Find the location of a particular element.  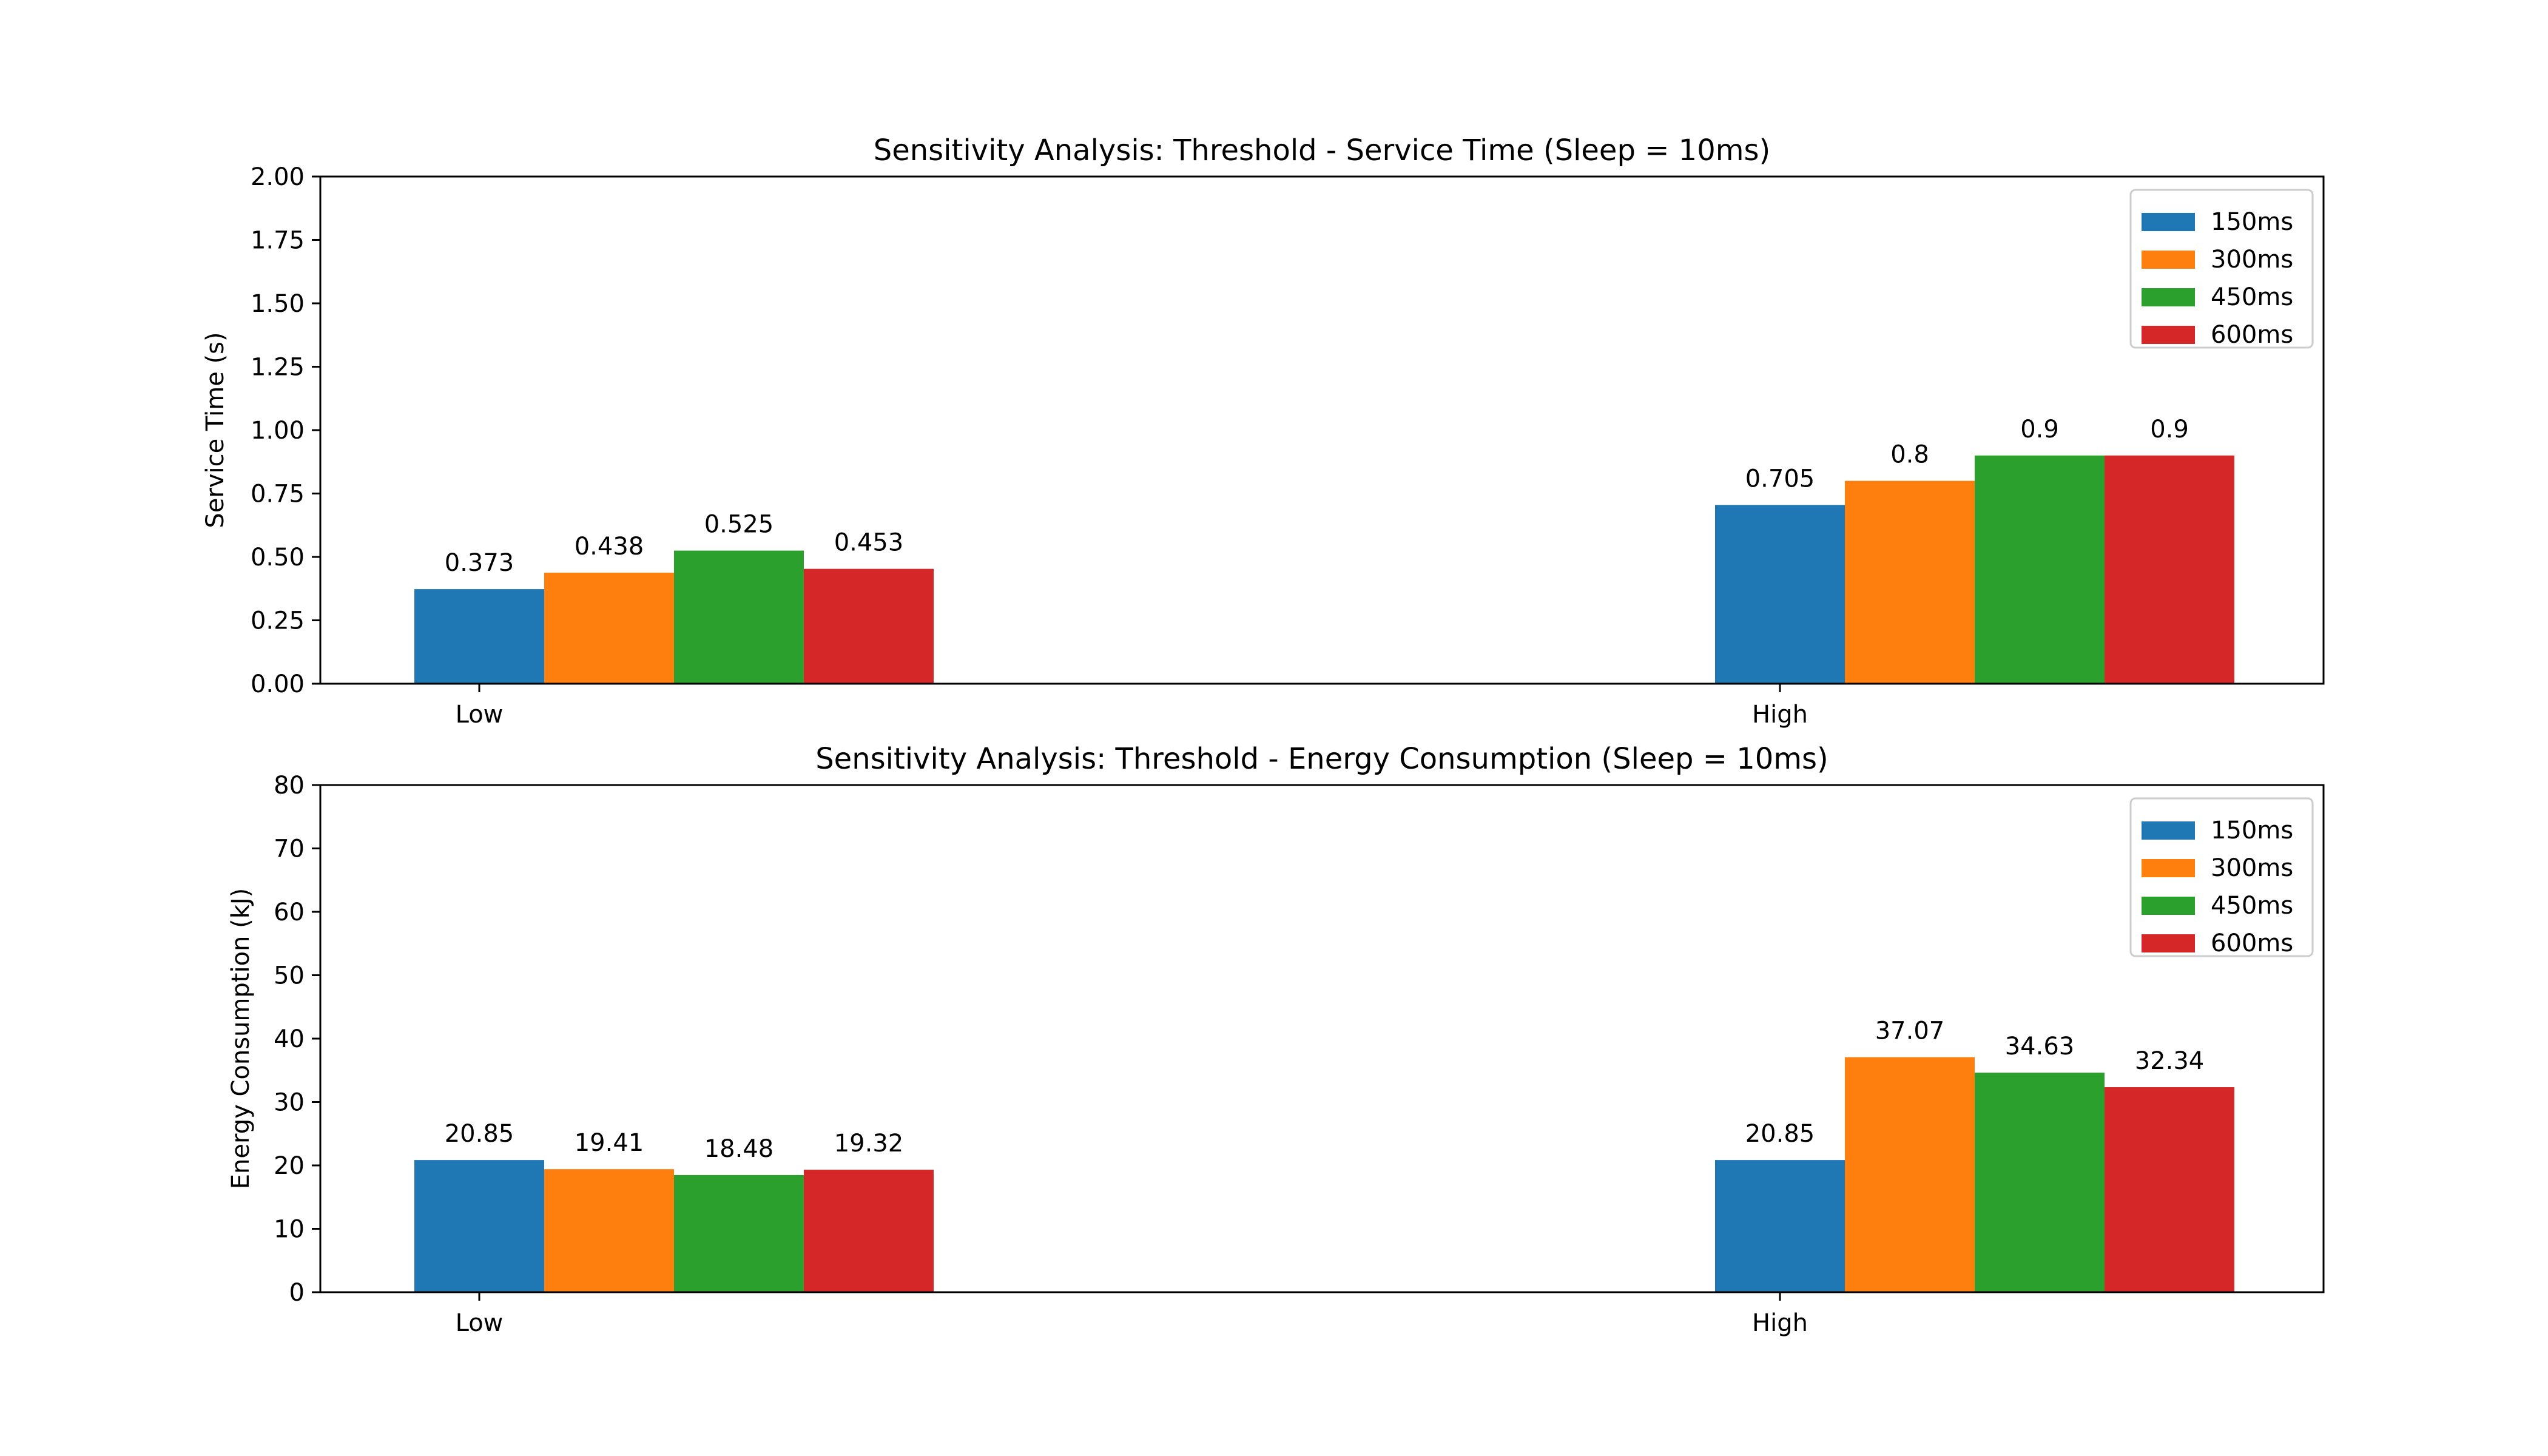

bar-value-label: 0.453 is located at coordinates (869, 543).